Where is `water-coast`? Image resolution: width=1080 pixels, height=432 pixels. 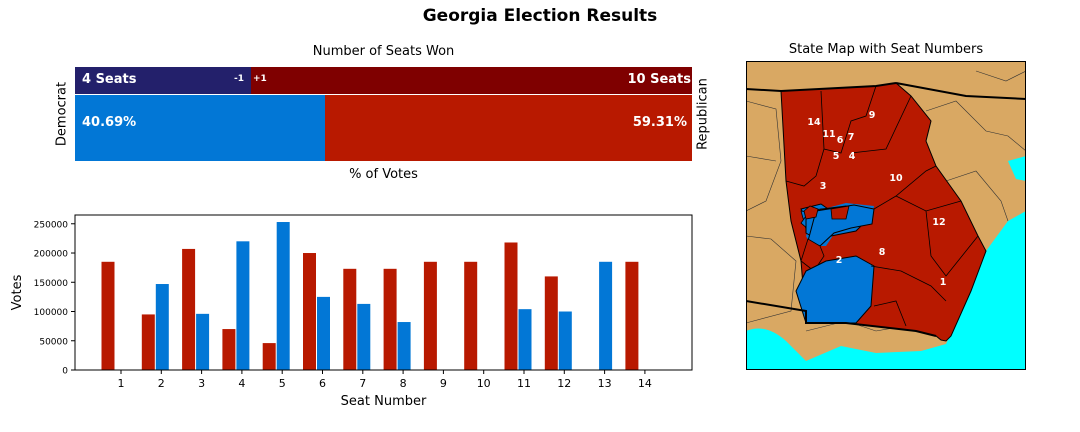 water-coast is located at coordinates (1017, 168).